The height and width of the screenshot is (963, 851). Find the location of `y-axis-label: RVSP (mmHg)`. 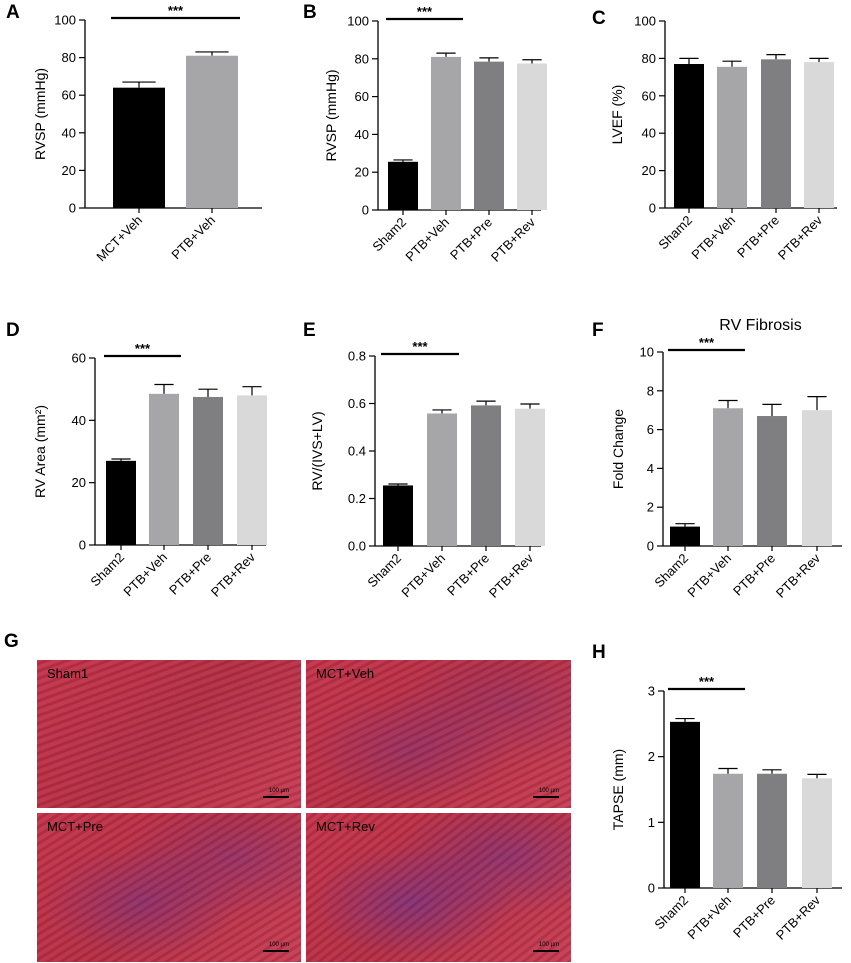

y-axis-label: RVSP (mmHg) is located at coordinates (331, 115).